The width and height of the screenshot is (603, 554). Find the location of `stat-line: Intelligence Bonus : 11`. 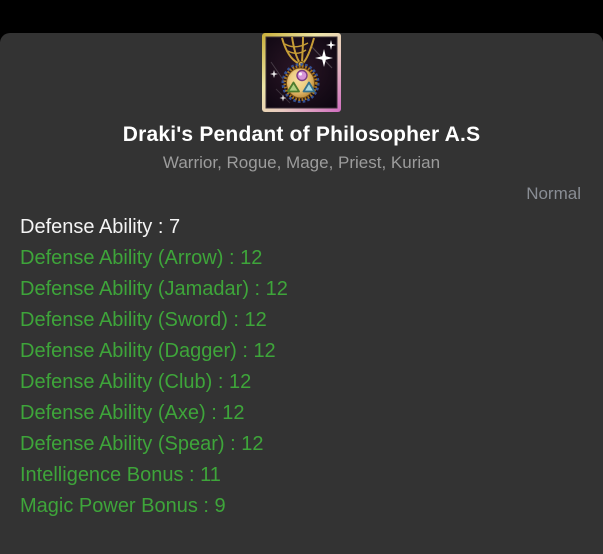

stat-line: Intelligence Bonus : 11 is located at coordinates (120, 475).